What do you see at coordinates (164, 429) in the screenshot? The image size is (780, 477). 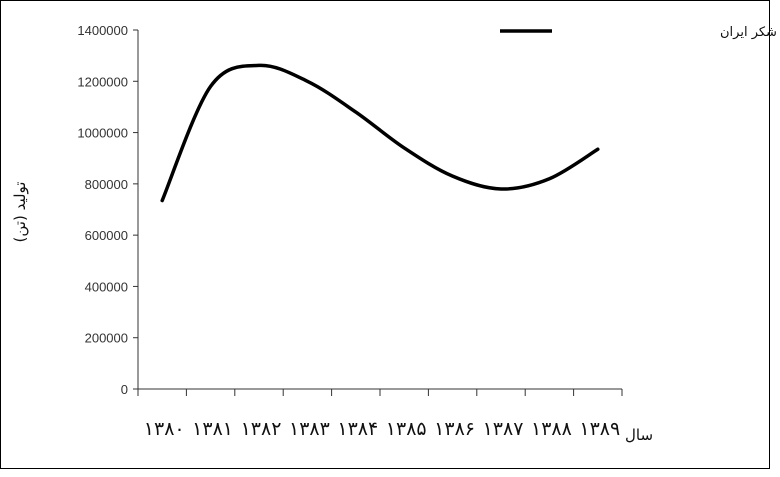 I see `x-tick-label: ۱۳۸۰` at bounding box center [164, 429].